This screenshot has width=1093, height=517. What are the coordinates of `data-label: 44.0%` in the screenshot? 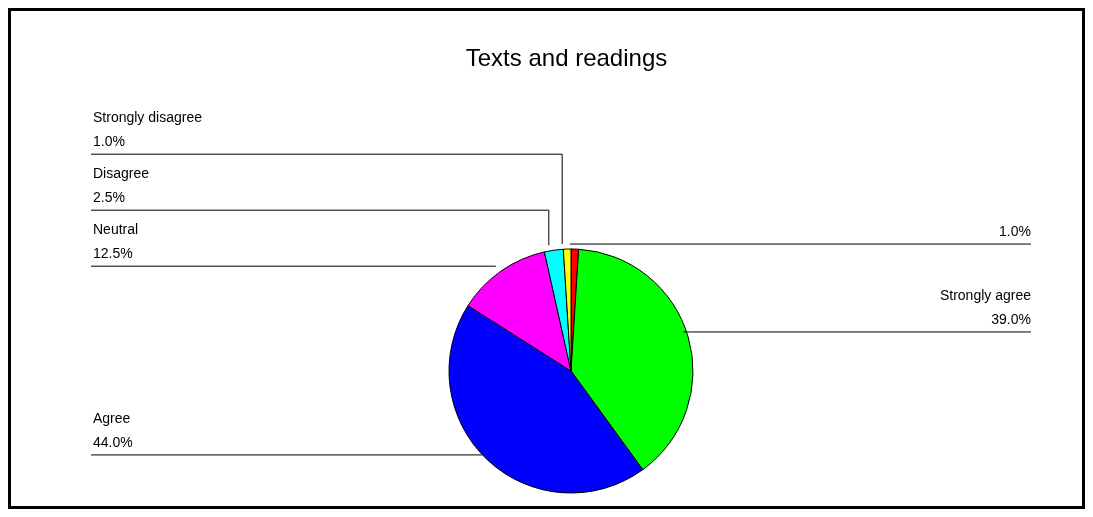 It's located at (113, 441).